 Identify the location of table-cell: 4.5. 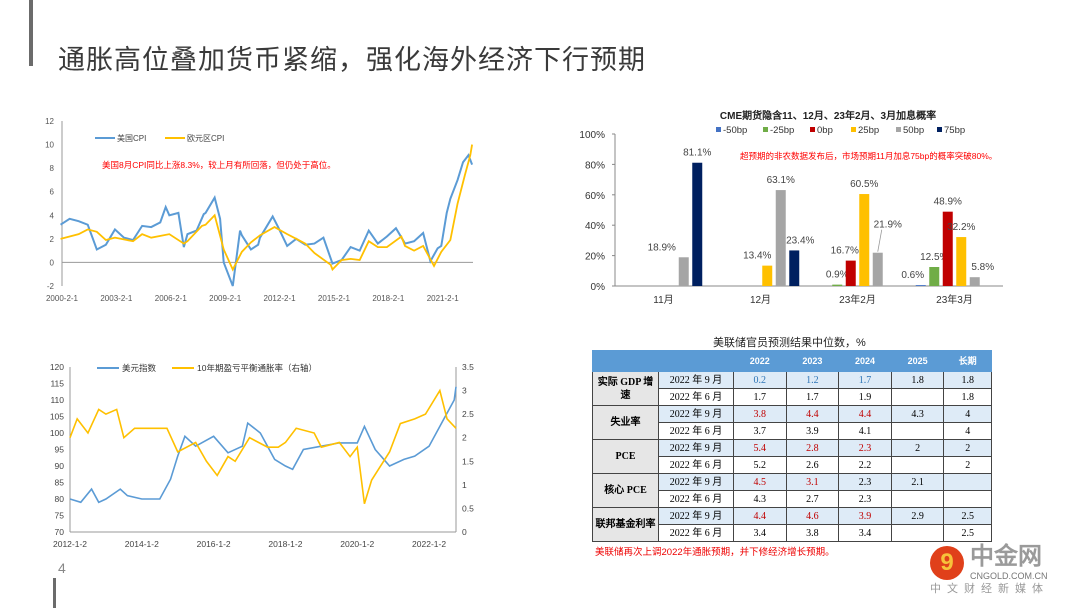
(760, 482).